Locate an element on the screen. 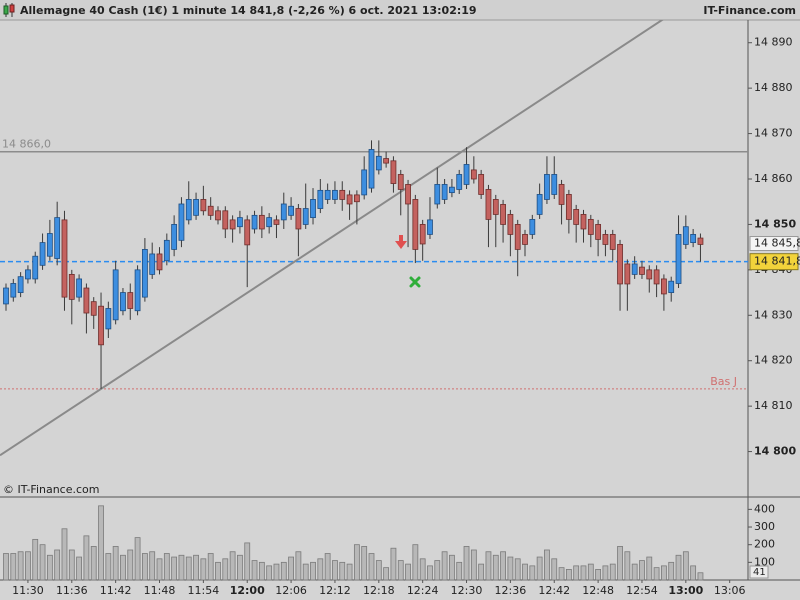 The width and height of the screenshot is (800, 600). x-tick-label: 12:48 is located at coordinates (598, 590).